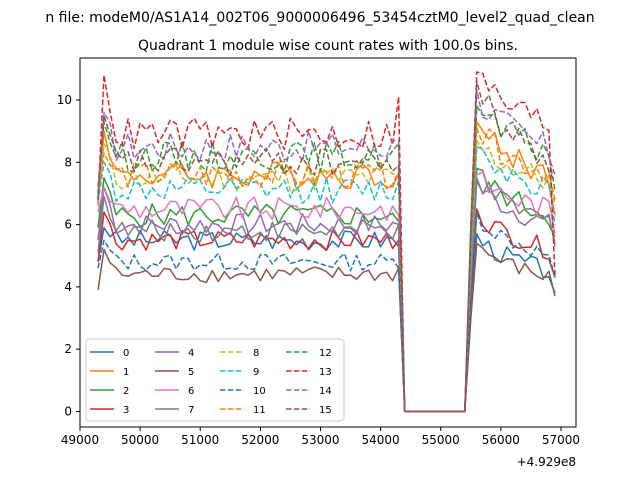 Image resolution: width=640 pixels, height=480 pixels. What do you see at coordinates (215, 380) in the screenshot?
I see `legend-box` at bounding box center [215, 380].